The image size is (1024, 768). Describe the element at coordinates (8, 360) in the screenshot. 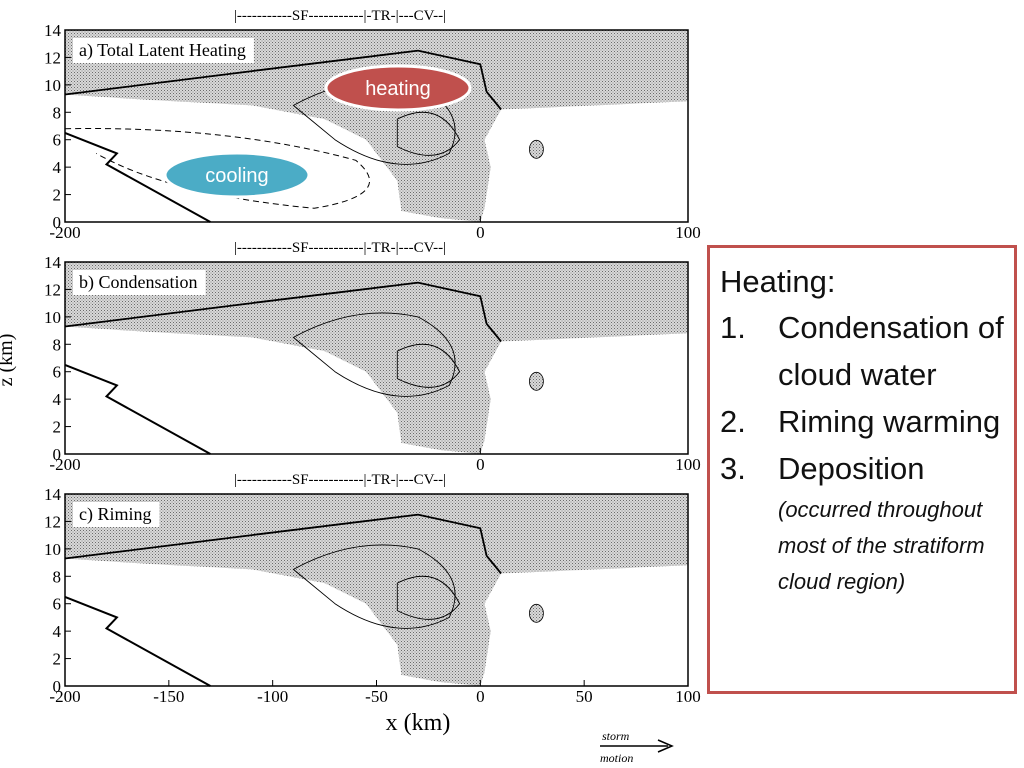

I see `y-axis-label: z (km)` at that location.